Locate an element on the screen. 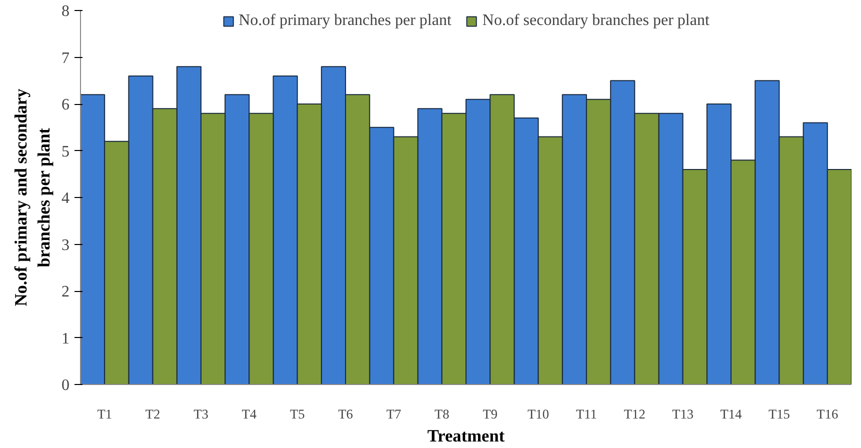  x-tick-label: T14 is located at coordinates (731, 414).